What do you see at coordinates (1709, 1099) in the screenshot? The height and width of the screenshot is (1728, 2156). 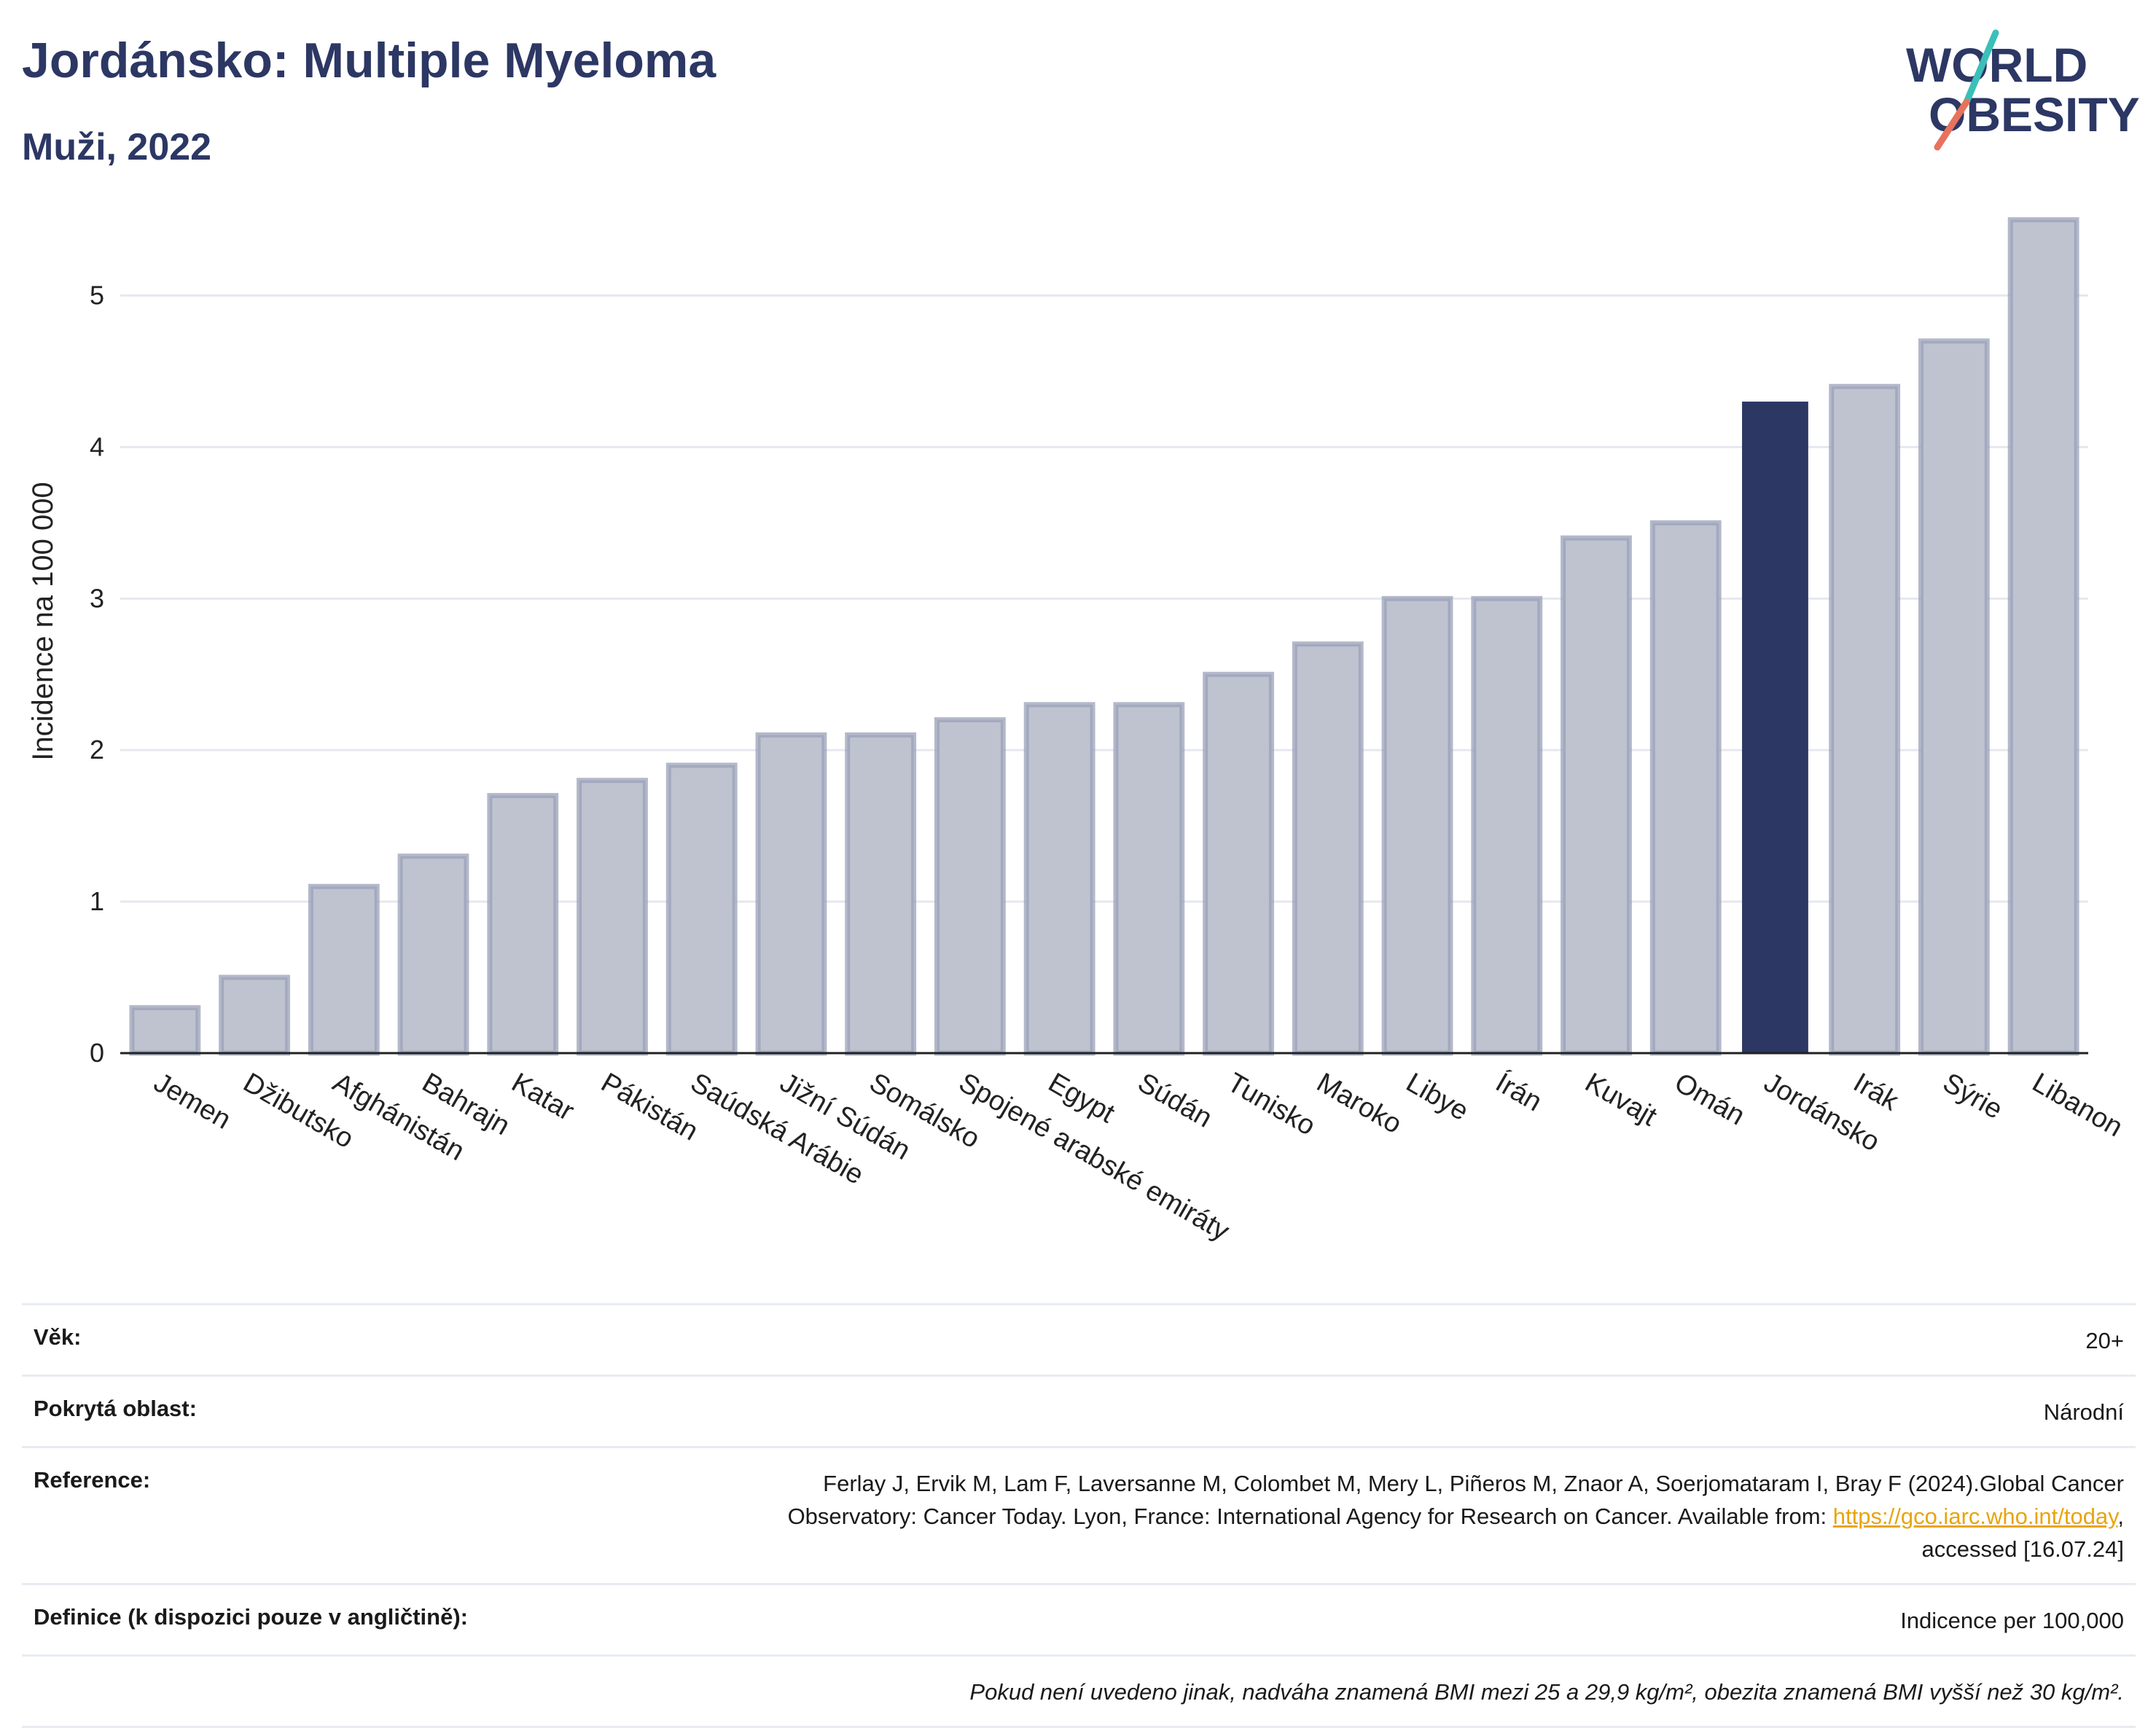 I see `x-tick-label: Omán` at bounding box center [1709, 1099].